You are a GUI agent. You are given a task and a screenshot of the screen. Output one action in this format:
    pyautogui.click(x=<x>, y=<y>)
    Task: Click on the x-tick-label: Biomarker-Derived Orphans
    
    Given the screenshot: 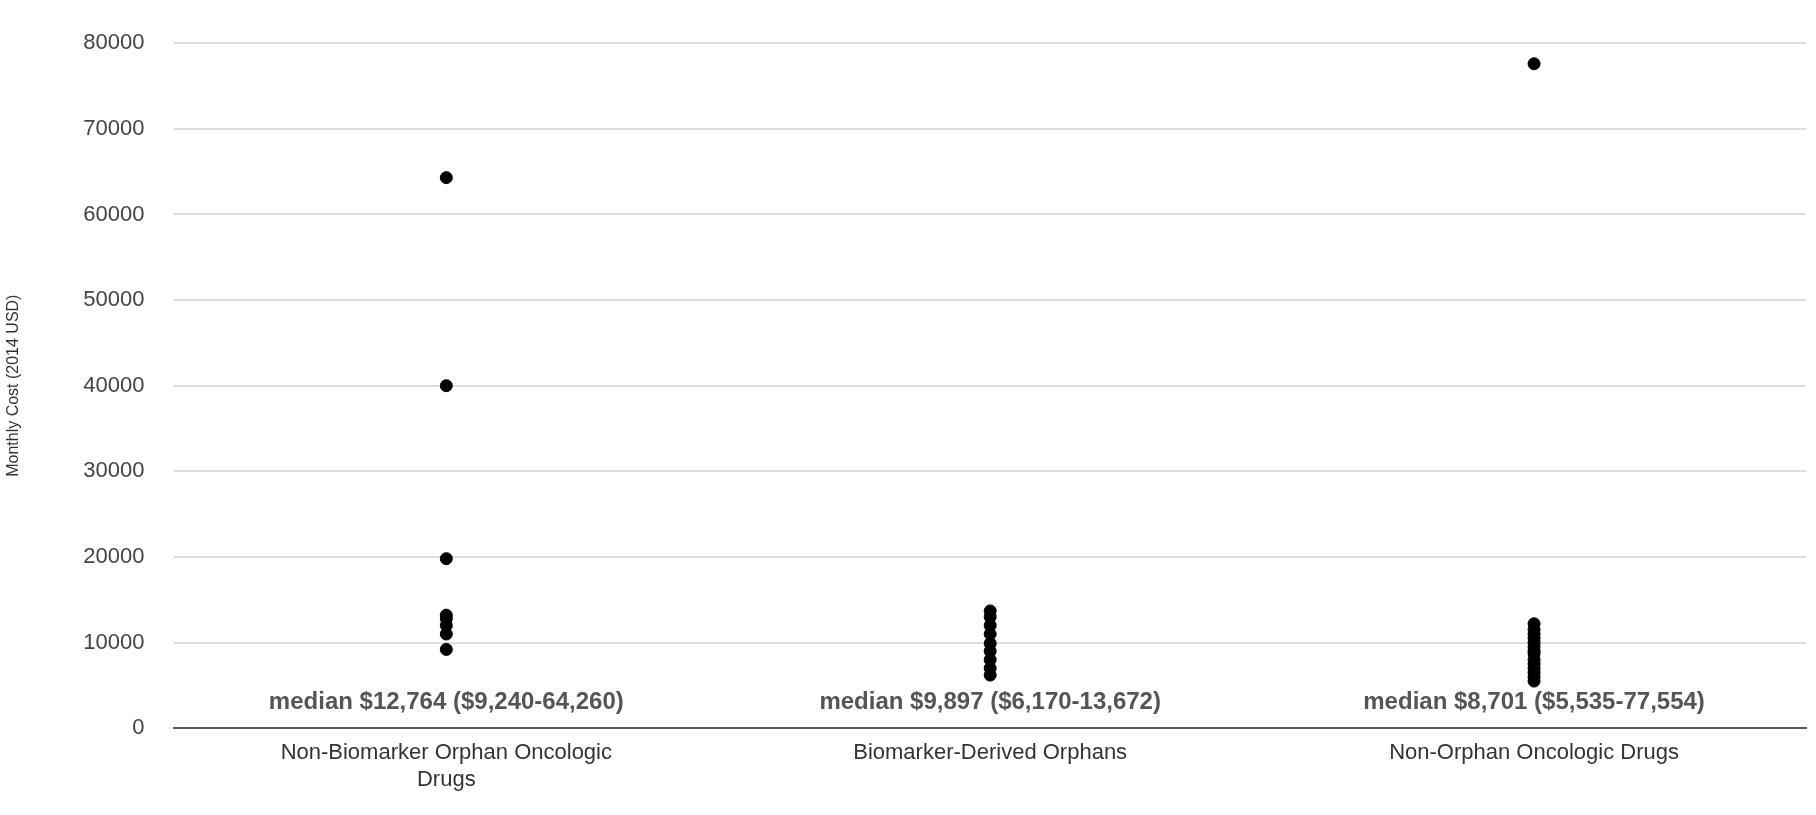 What is the action you would take?
    pyautogui.click(x=990, y=752)
    